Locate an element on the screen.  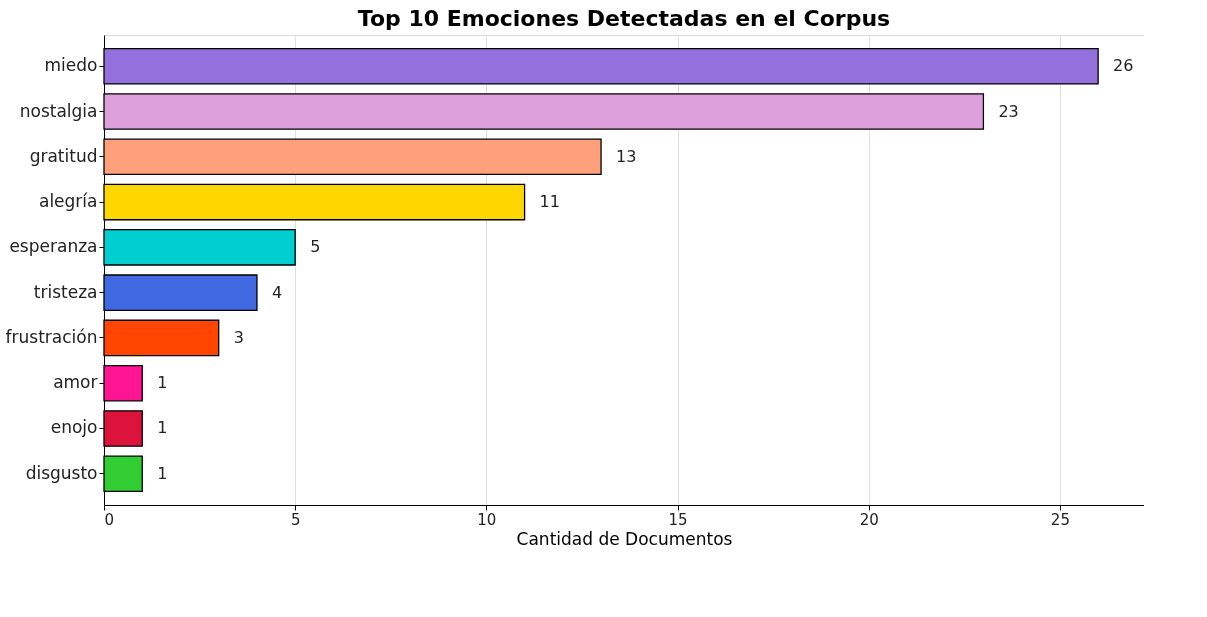
x-tick-label: 10 is located at coordinates (487, 519).